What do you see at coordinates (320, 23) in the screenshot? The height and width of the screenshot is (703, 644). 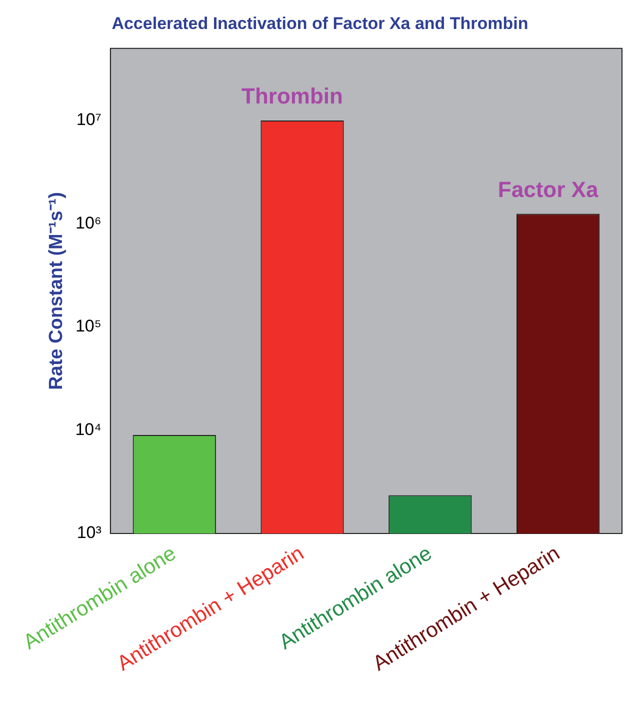 I see `chart-title: Accelerated Inactivation of Factor Xa and Thrombin` at bounding box center [320, 23].